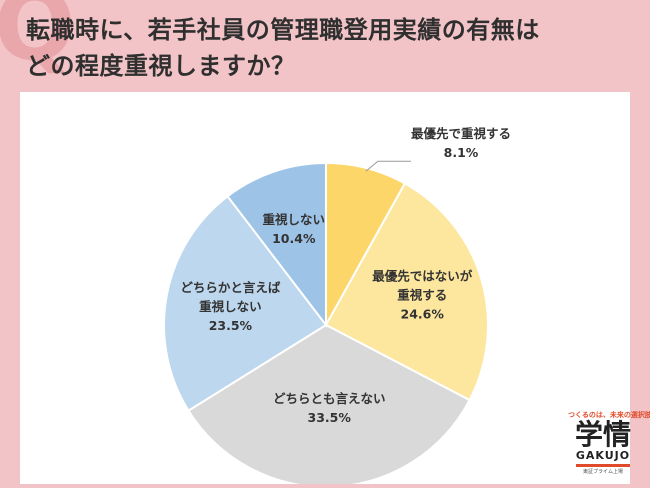 The width and height of the screenshot is (650, 488). Describe the element at coordinates (603, 472) in the screenshot. I see `logo-subtitle: 東証プライム上場` at that location.